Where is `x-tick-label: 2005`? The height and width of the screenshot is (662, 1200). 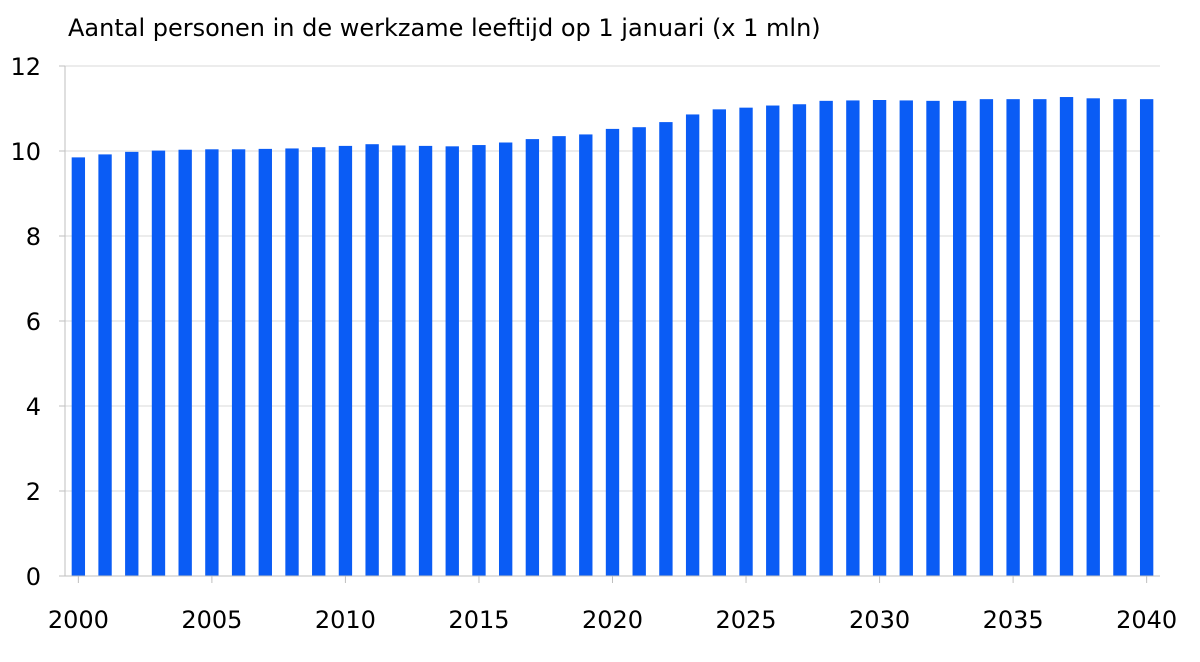 x-tick-label: 2005 is located at coordinates (211, 620).